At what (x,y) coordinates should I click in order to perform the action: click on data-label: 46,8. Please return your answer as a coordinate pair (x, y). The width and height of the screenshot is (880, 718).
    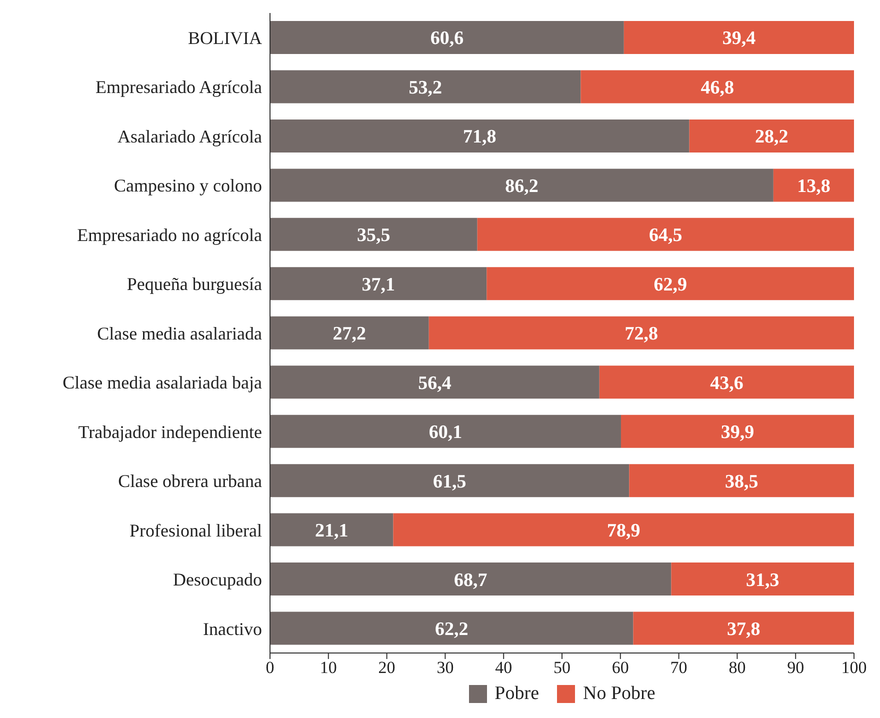
    Looking at the image, I should click on (717, 87).